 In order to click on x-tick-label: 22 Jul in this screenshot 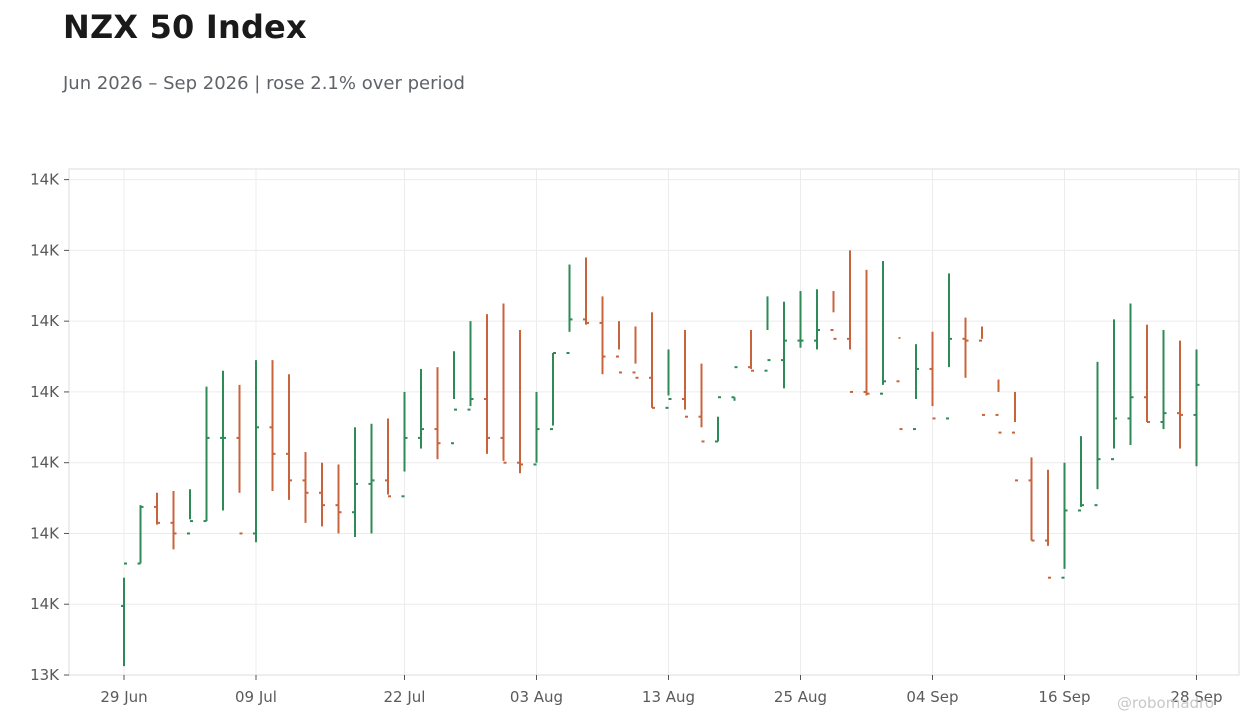, I will do `click(405, 697)`.